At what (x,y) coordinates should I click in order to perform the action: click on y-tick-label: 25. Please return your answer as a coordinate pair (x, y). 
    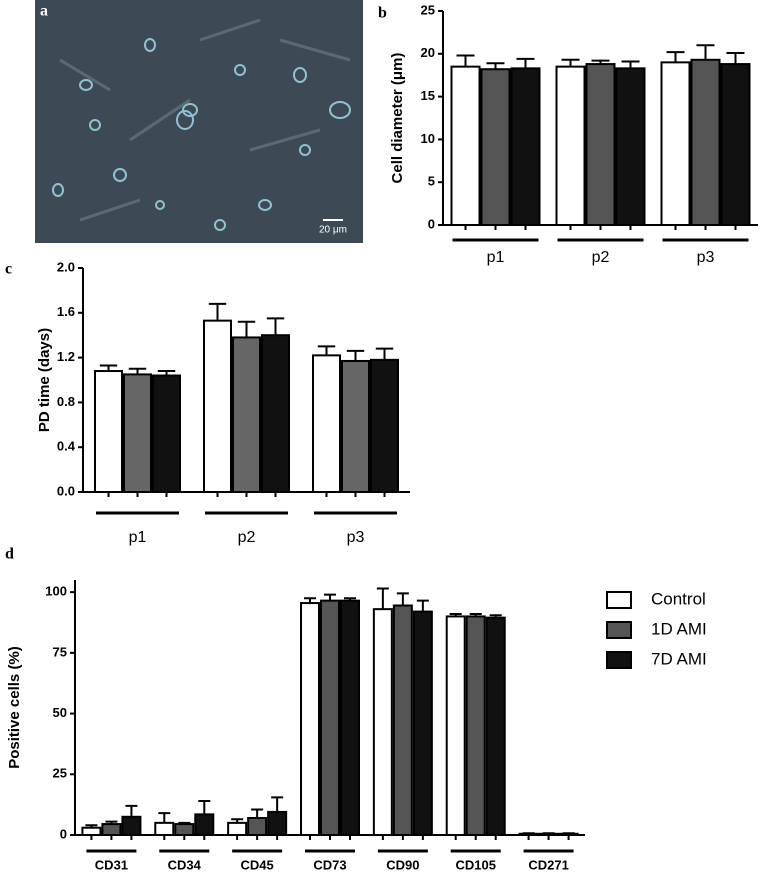
    Looking at the image, I should click on (428, 9).